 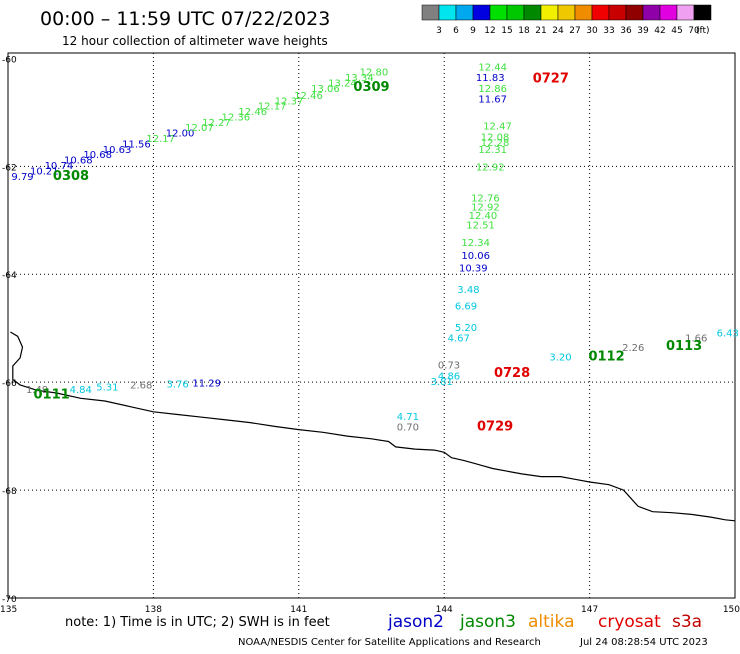 What do you see at coordinates (495, 427) in the screenshot?
I see `pass-time-label: 0729` at bounding box center [495, 427].